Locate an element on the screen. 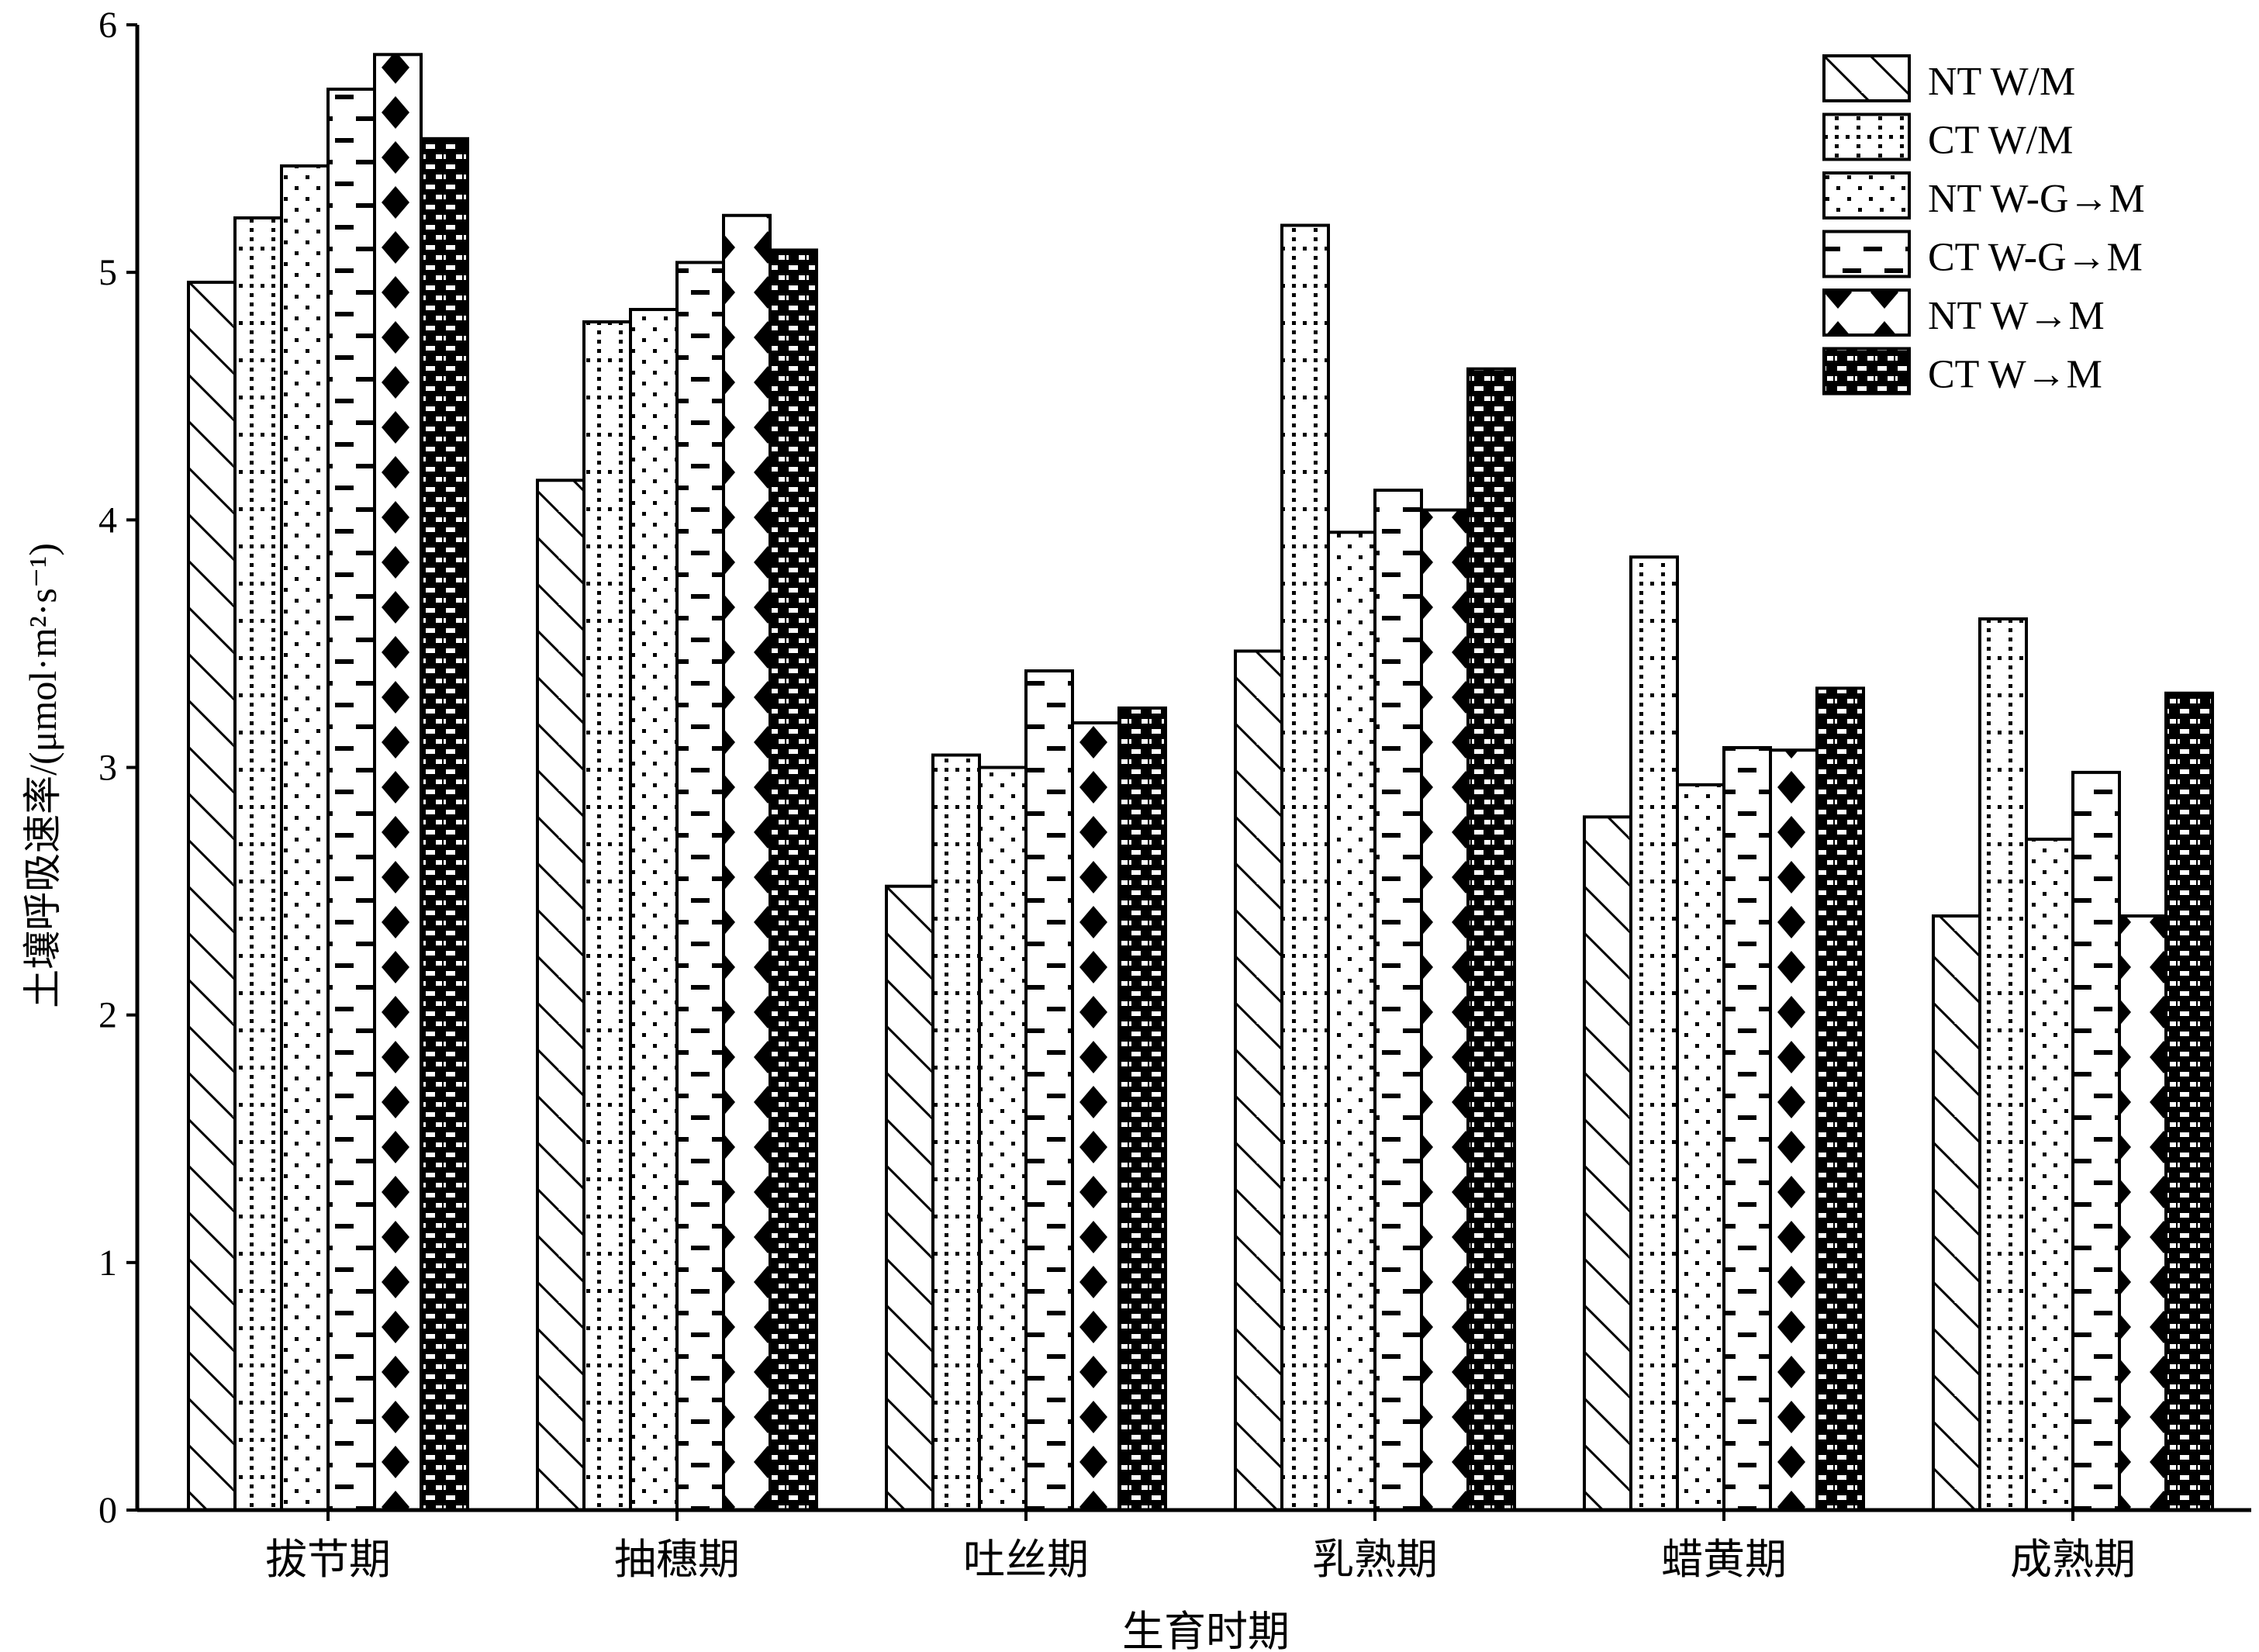 The height and width of the screenshot is (1652, 2259). legend-label-2: NT W-G→M is located at coordinates (2036, 199).